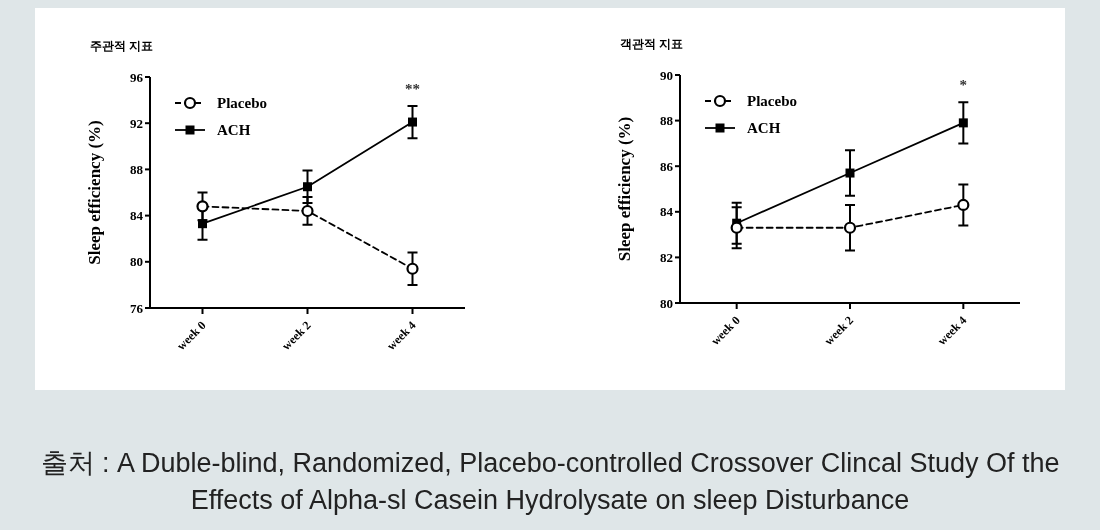 The height and width of the screenshot is (530, 1100). Describe the element at coordinates (137, 308) in the screenshot. I see `y-tick-label: 76` at that location.